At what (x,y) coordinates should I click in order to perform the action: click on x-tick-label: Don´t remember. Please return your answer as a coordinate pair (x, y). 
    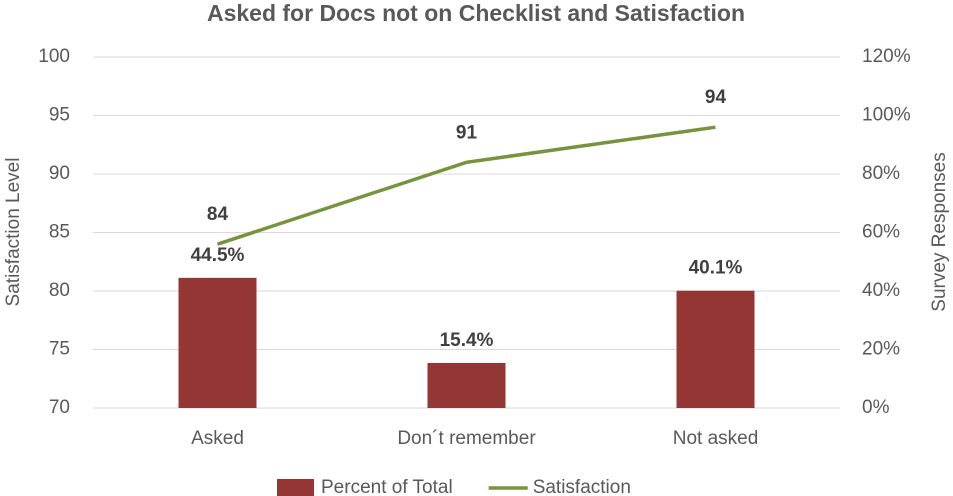
    Looking at the image, I should click on (466, 438).